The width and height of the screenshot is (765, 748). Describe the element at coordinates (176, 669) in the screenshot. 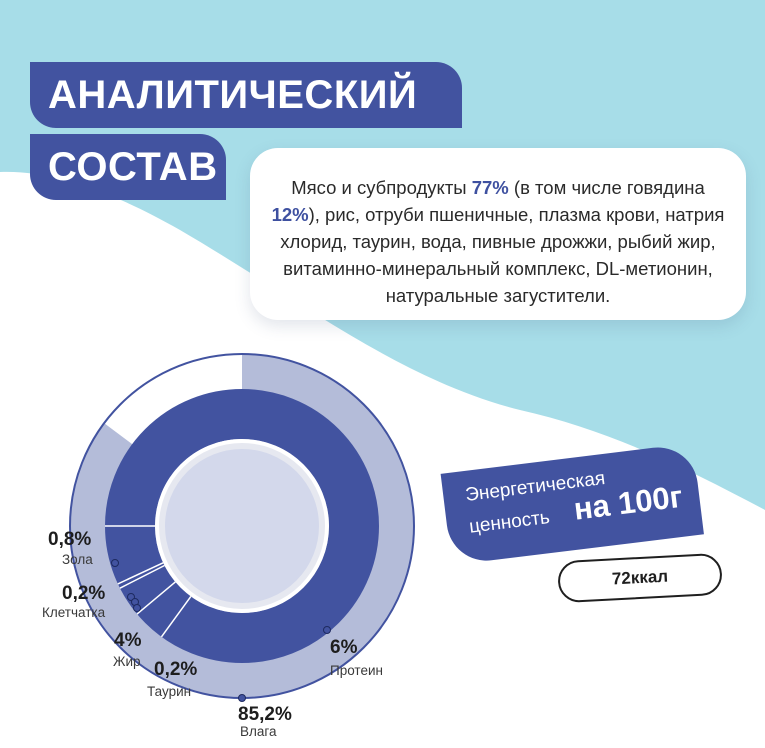

I see `pct-taurine: 0,2%` at that location.